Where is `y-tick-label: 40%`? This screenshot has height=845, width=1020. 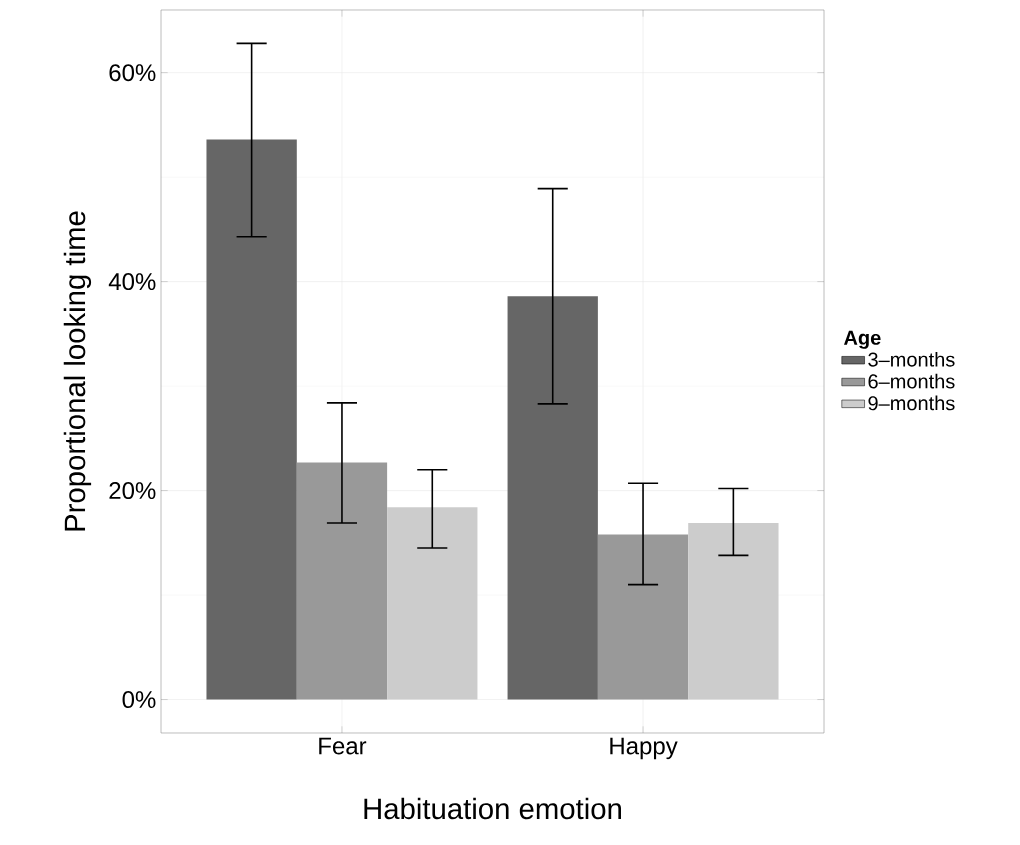
y-tick-label: 40% is located at coordinates (132, 282).